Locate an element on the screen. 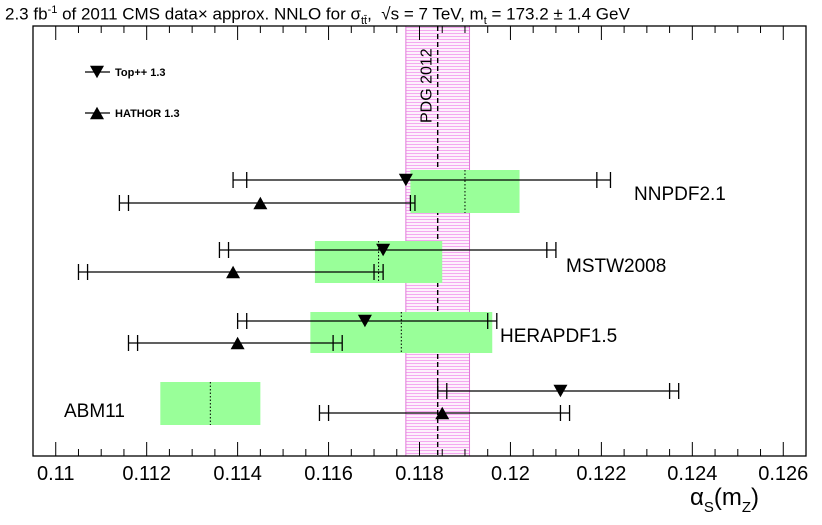 This screenshot has width=822, height=525. title-tt-subscript: tt̄ is located at coordinates (364, 21).